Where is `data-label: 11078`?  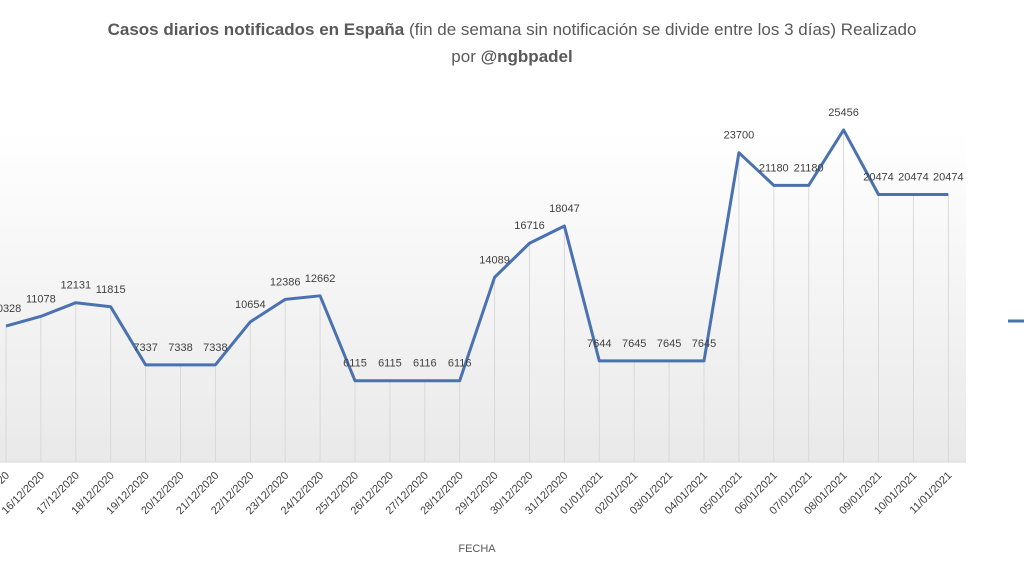
data-label: 11078 is located at coordinates (41, 299).